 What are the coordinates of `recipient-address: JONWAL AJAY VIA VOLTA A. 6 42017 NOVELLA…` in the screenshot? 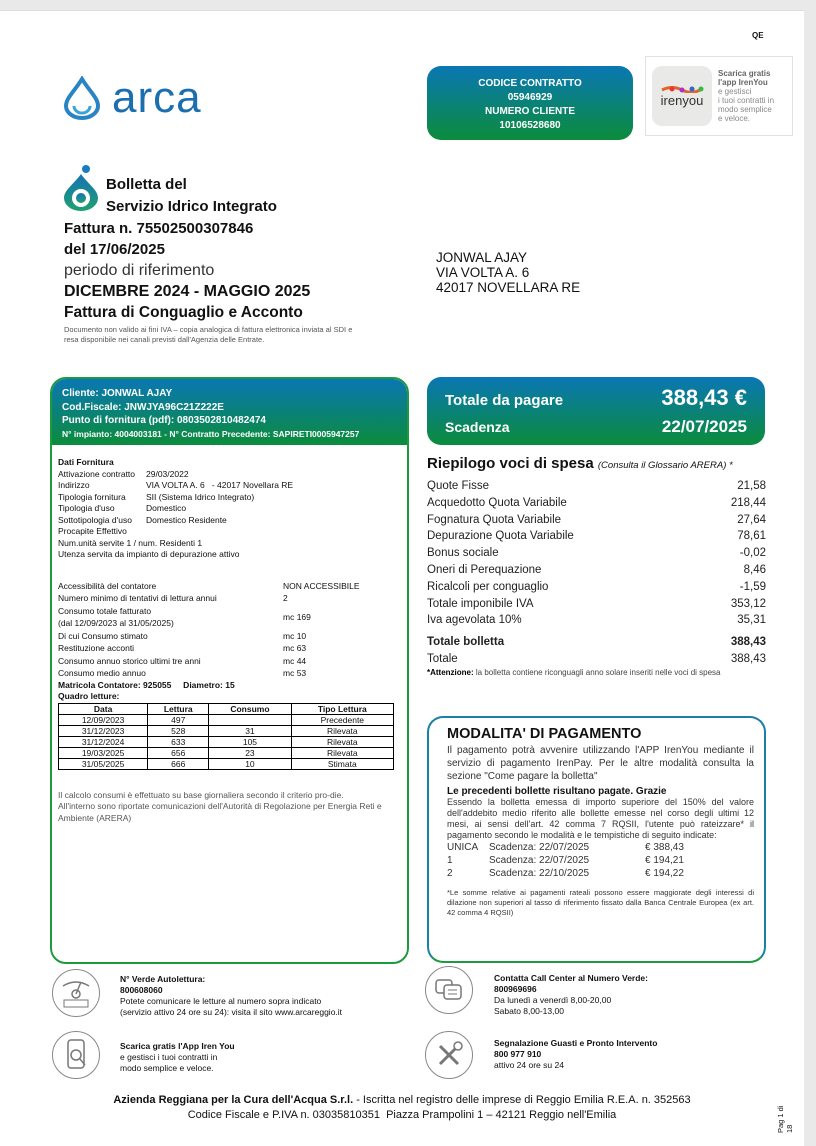 It's located at (508, 272).